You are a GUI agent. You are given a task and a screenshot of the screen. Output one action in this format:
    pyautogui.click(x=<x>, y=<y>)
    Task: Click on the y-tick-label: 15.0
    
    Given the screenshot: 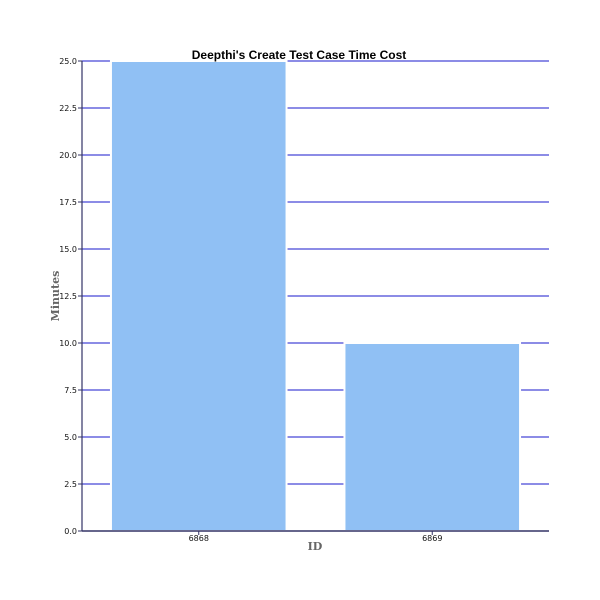 What is the action you would take?
    pyautogui.click(x=68, y=249)
    